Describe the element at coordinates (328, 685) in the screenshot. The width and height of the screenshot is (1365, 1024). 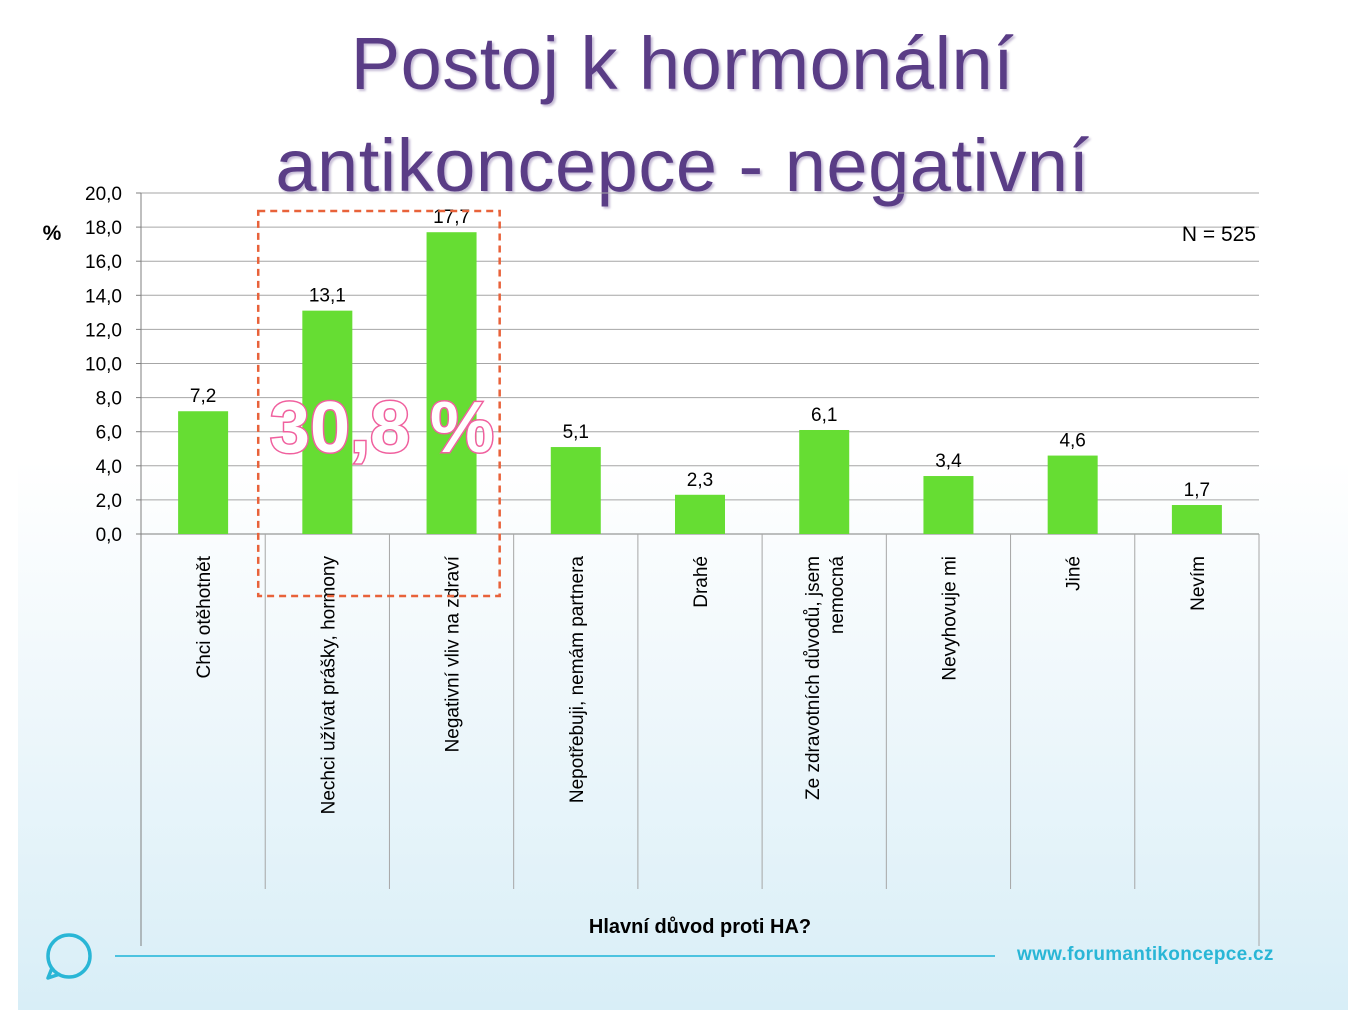
I see `category-label: Nechci užívat prášky, hormony` at that location.